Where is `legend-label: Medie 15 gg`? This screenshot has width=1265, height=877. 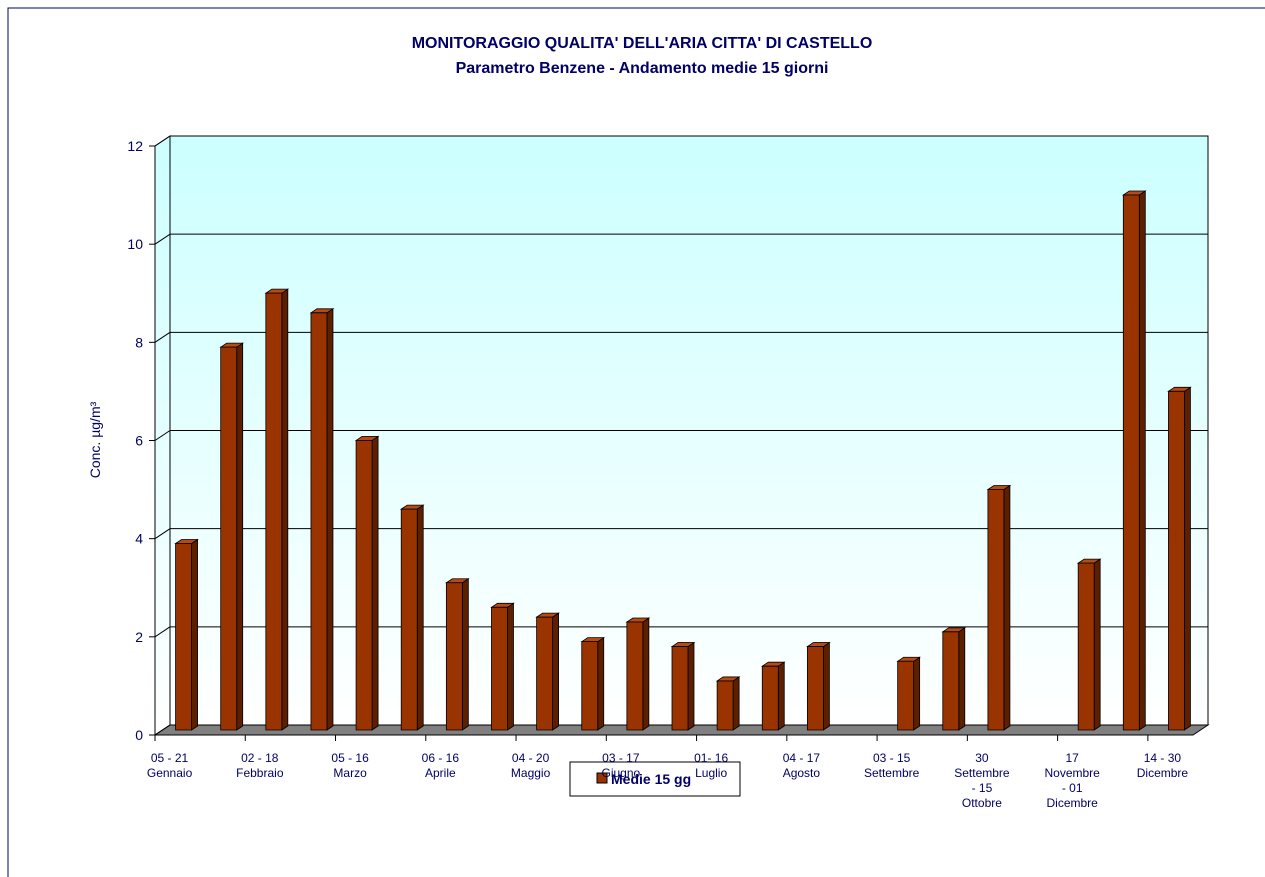
legend-label: Medie 15 gg is located at coordinates (651, 779).